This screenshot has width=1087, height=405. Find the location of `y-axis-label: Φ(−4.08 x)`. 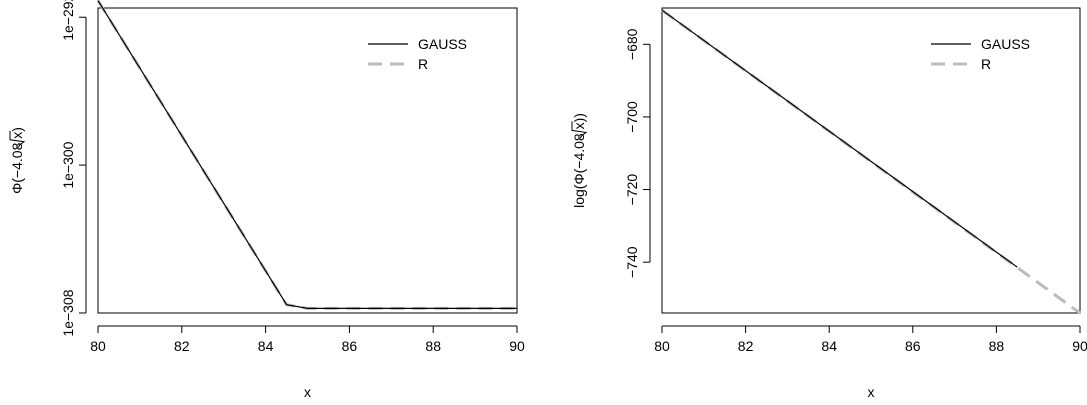

y-axis-label: Φ(−4.08 x) is located at coordinates (17, 160).